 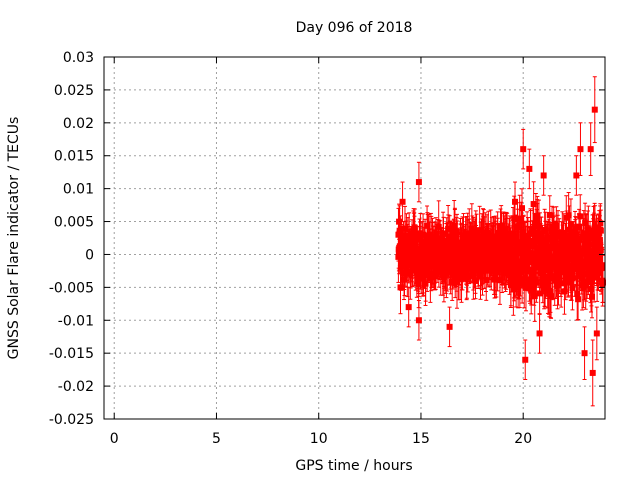 I want to click on y-tick-label: -0.02, so click(x=76, y=387).